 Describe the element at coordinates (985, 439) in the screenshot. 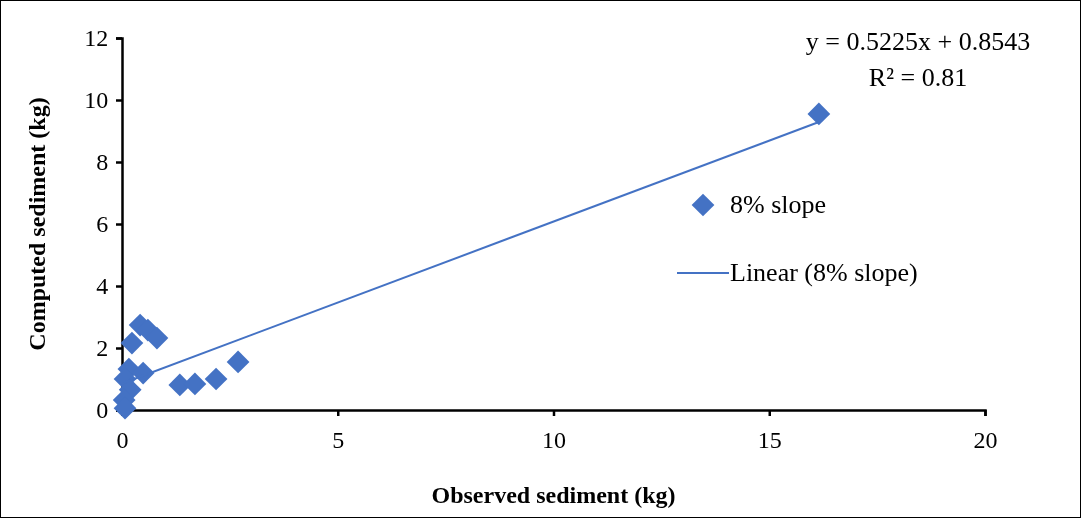

I see `x-tick-label: 20` at that location.